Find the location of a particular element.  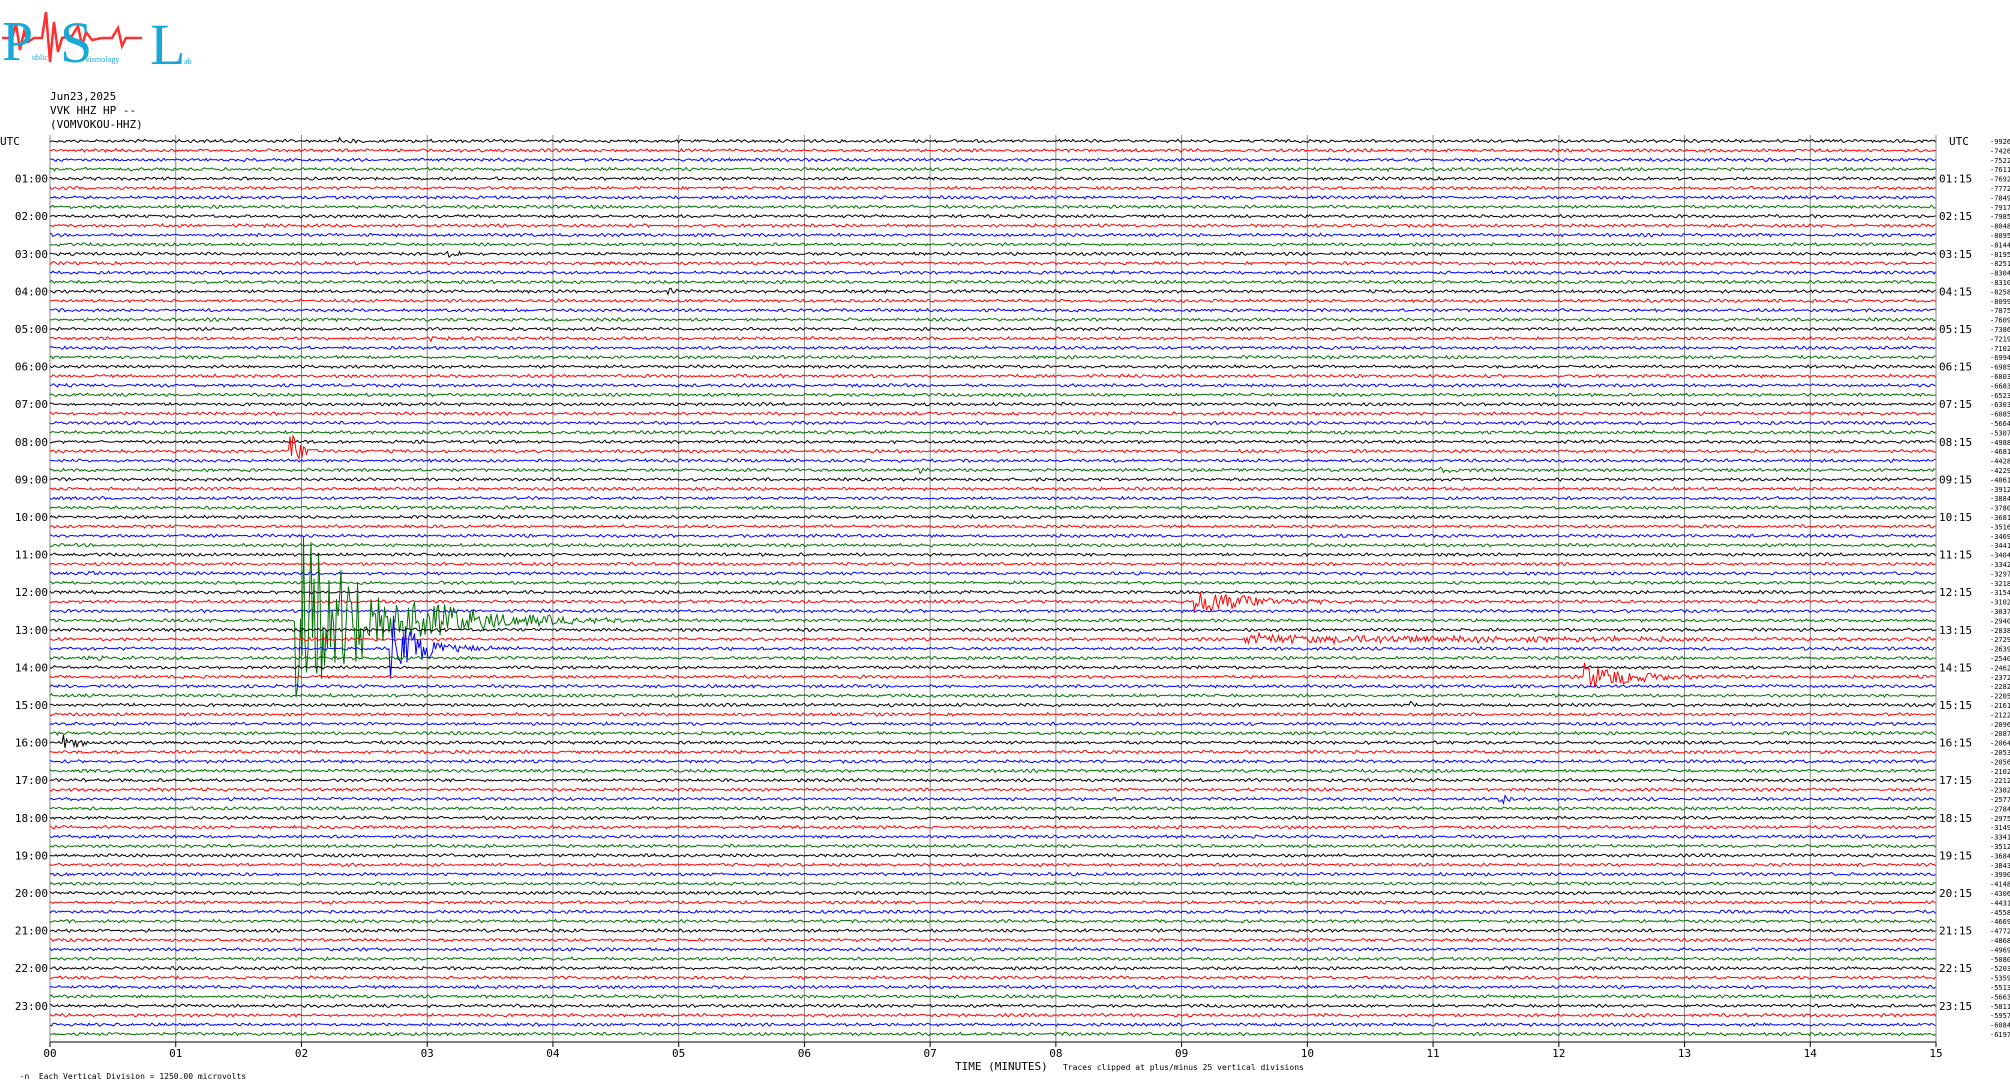

logo-word-ab: ab is located at coordinates (188, 61).